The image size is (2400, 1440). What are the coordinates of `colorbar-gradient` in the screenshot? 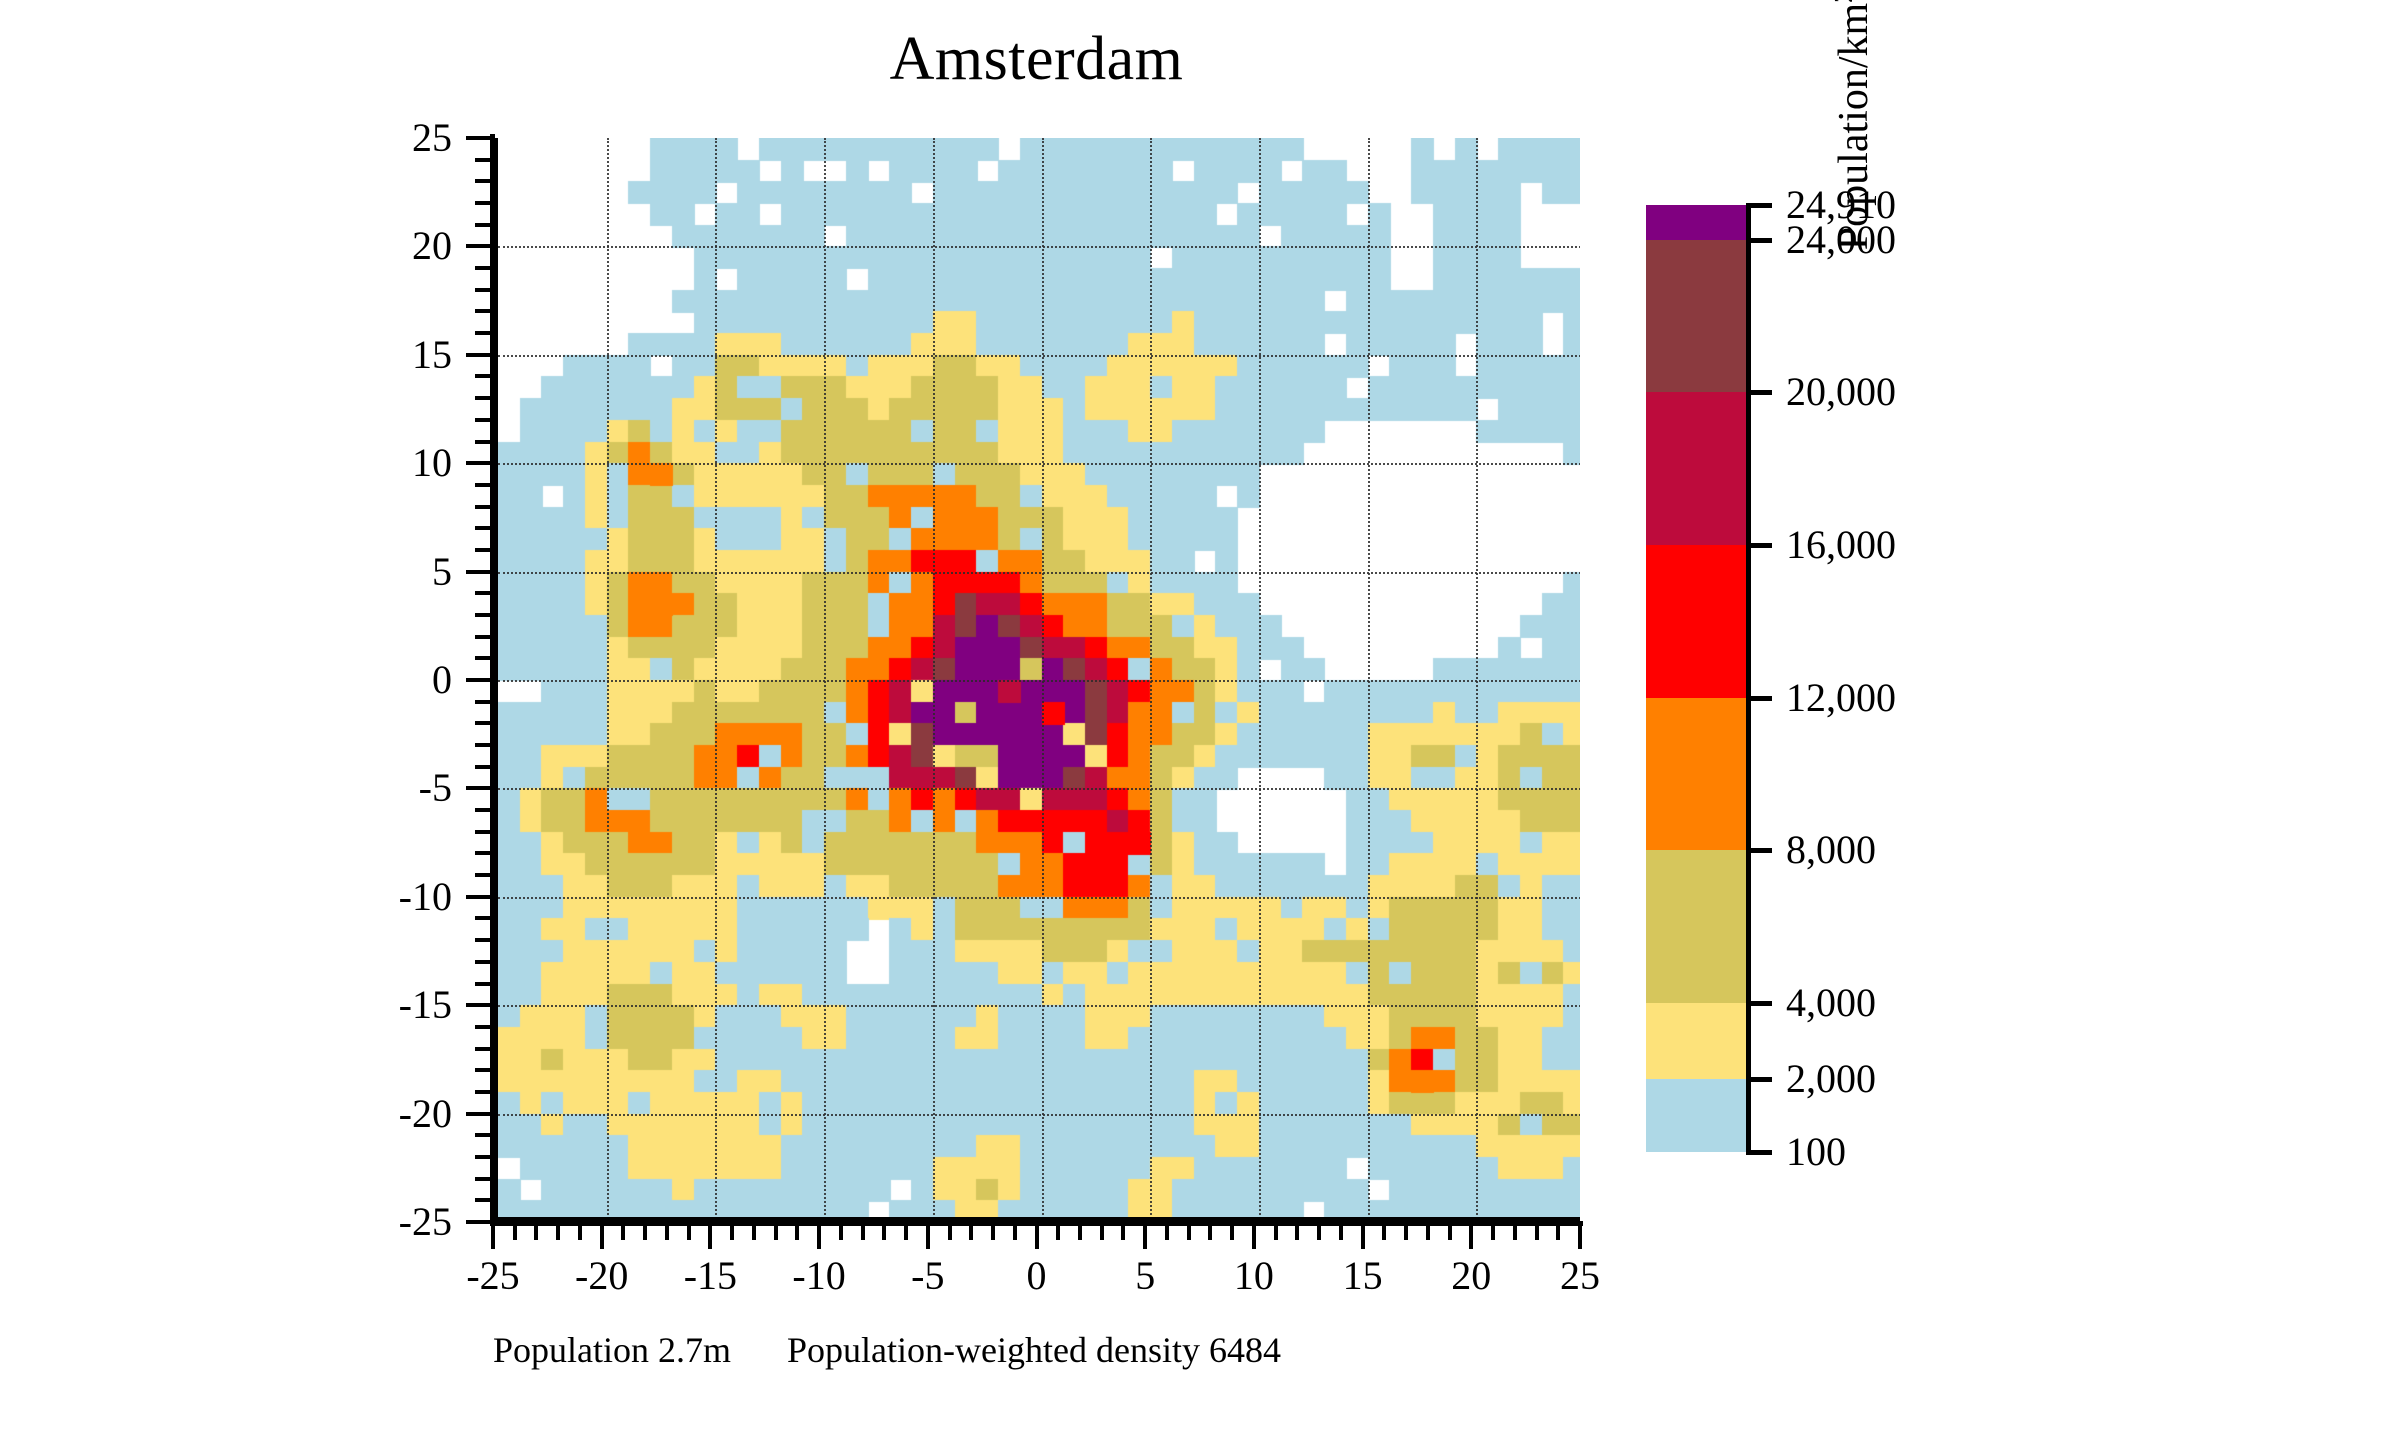 It's located at (1696, 678).